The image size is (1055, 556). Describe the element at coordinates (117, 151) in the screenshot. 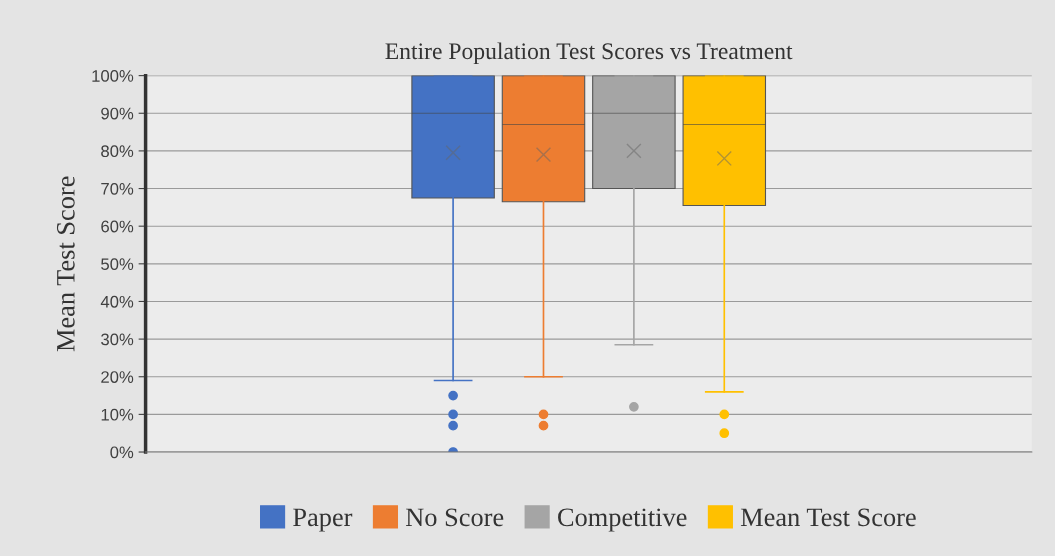

I see `y-tick-label: 80%` at that location.